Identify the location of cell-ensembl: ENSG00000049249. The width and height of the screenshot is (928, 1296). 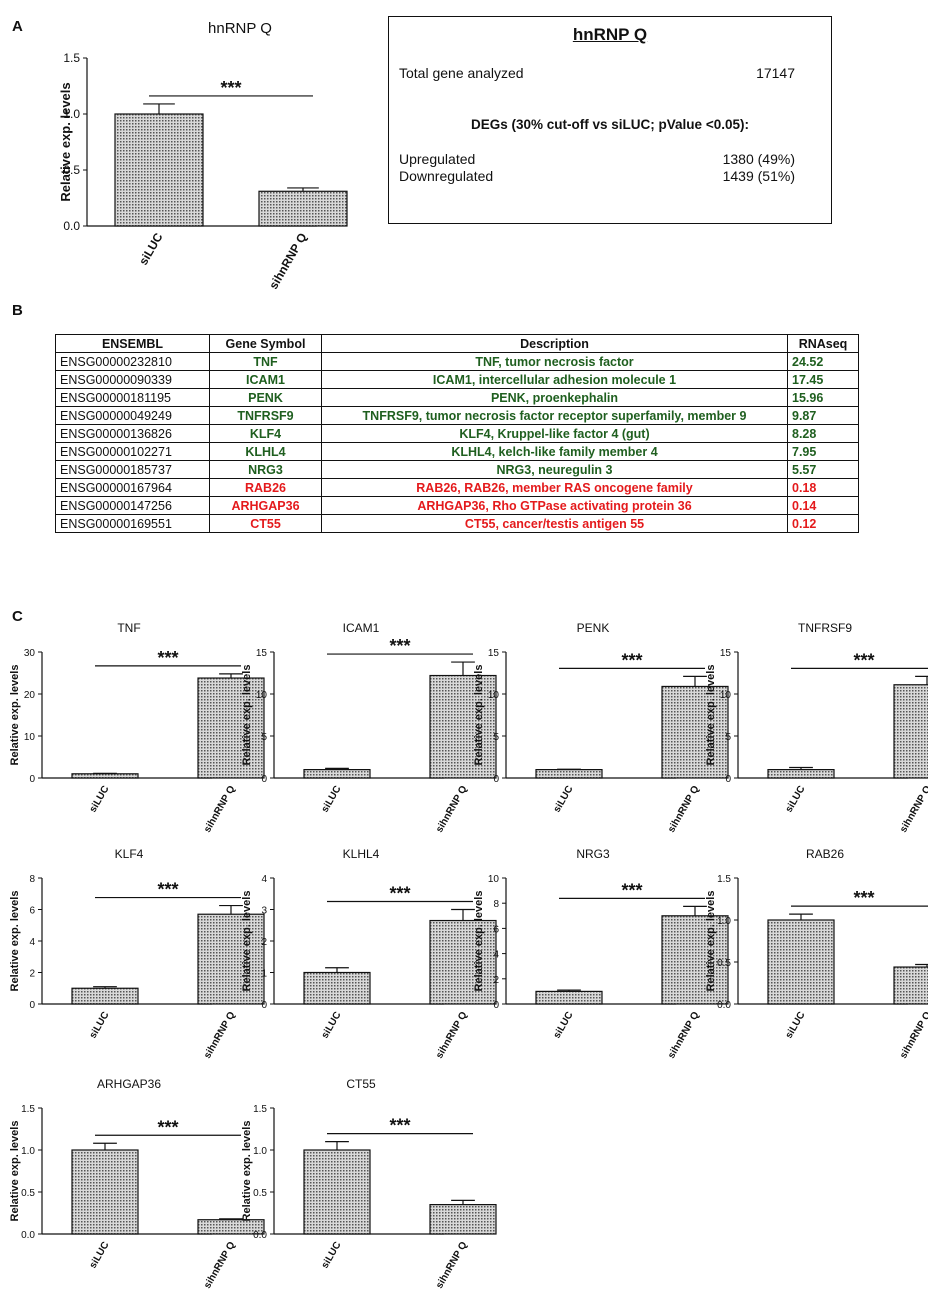
(132, 415).